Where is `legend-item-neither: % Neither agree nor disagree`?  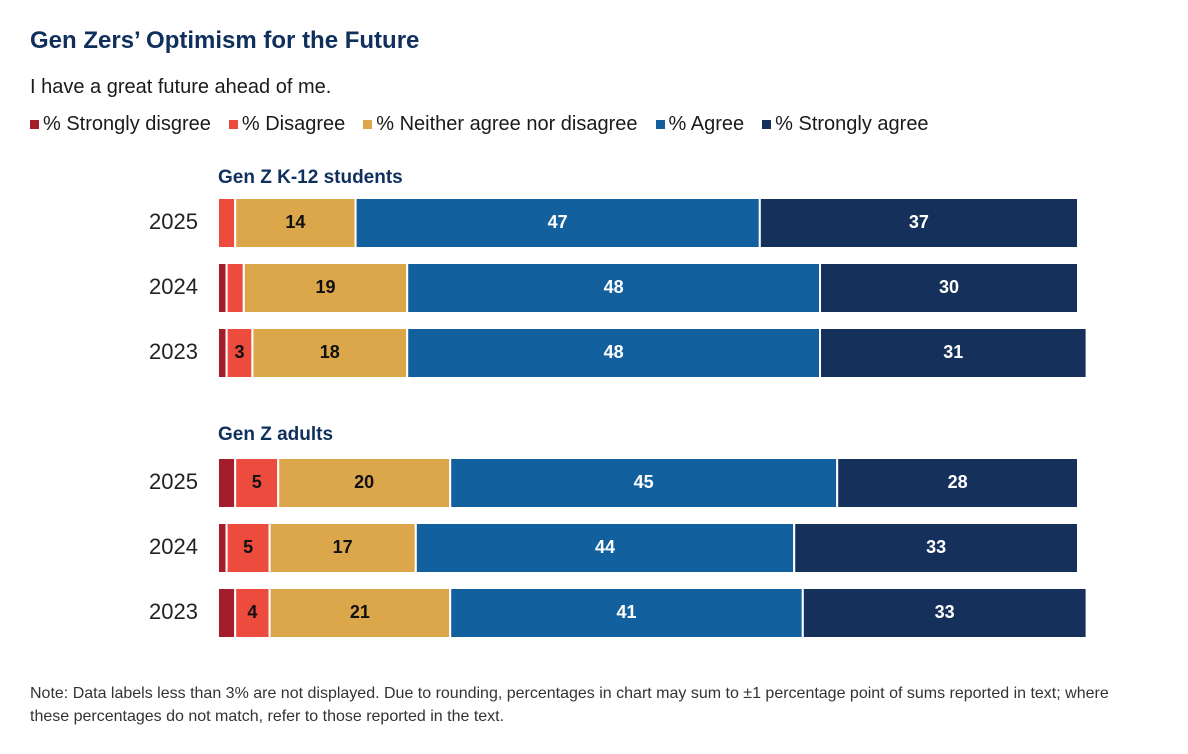
legend-item-neither: % Neither agree nor disagree is located at coordinates (500, 124).